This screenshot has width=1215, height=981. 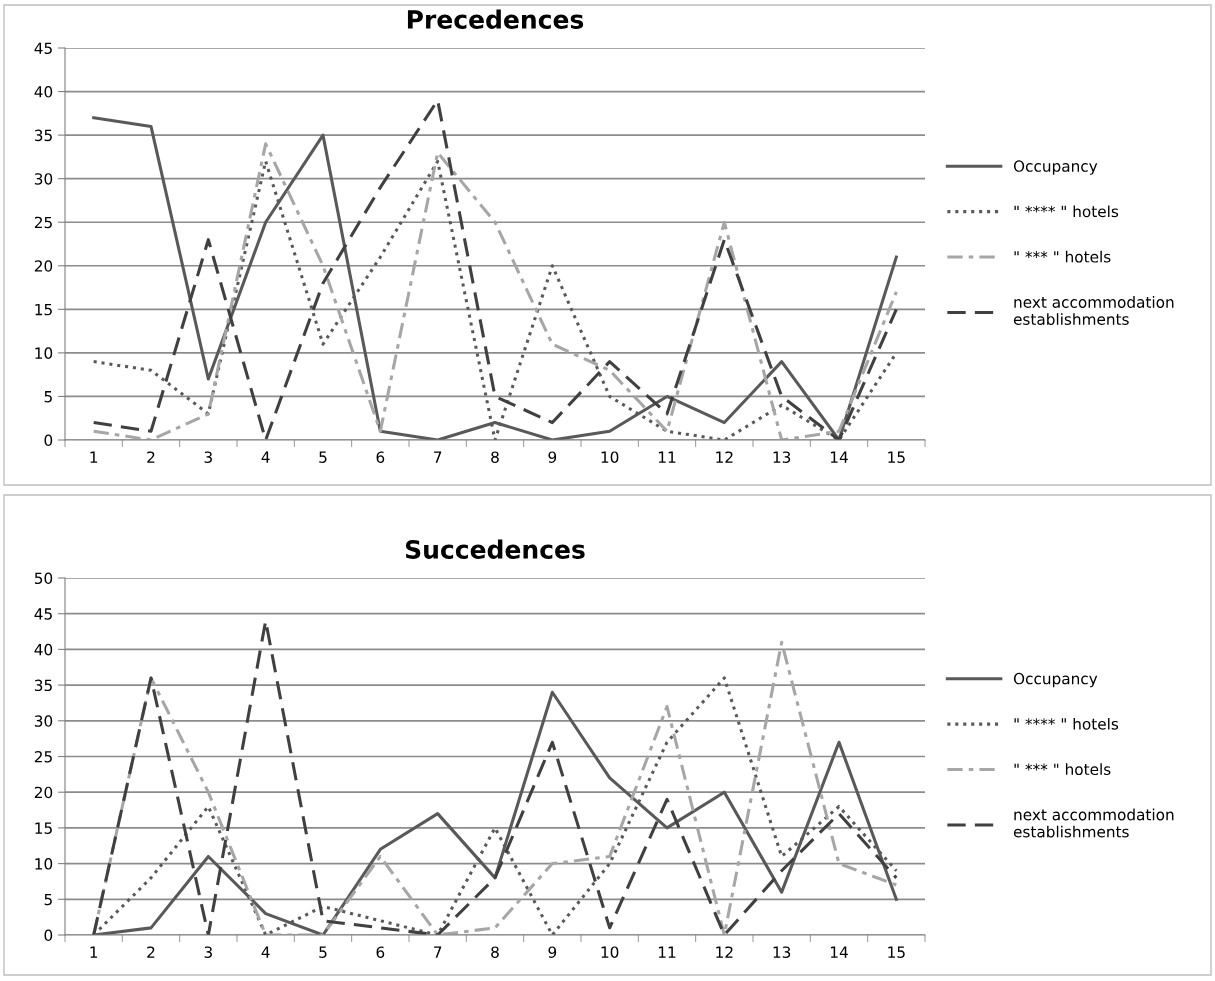 What do you see at coordinates (495, 19) in the screenshot?
I see `chart-title: Precedences` at bounding box center [495, 19].